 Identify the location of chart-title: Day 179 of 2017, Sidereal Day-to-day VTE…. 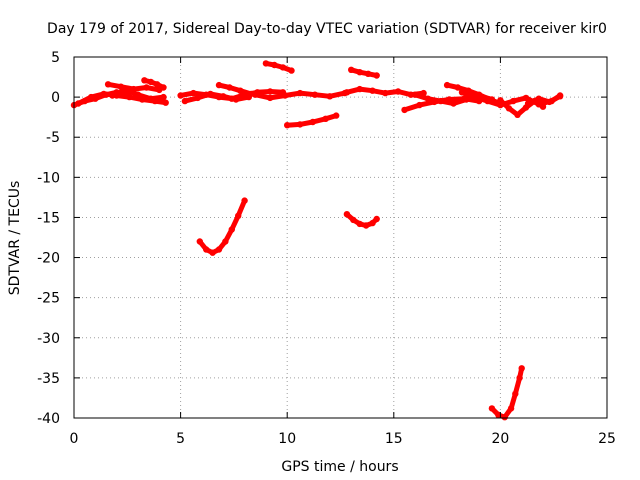
(327, 29).